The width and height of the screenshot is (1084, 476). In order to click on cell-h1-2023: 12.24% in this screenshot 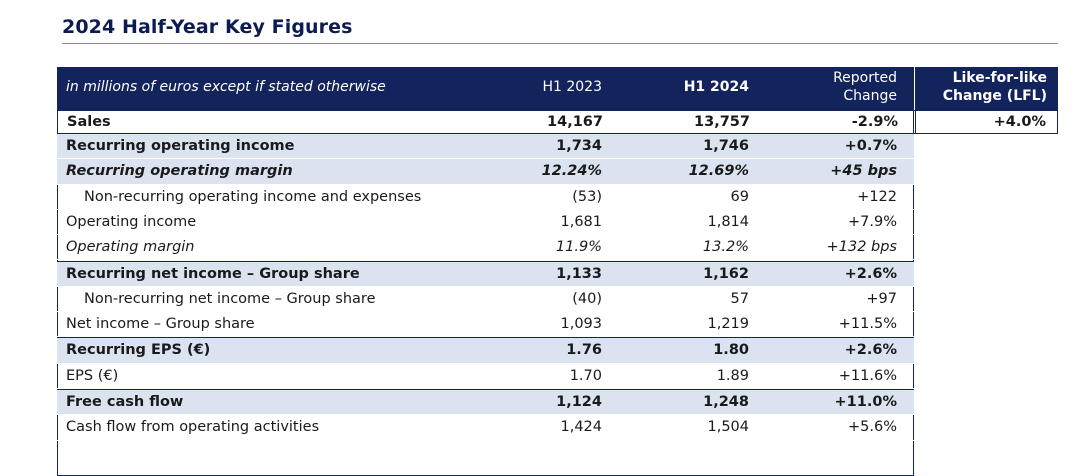, I will do `click(571, 171)`.